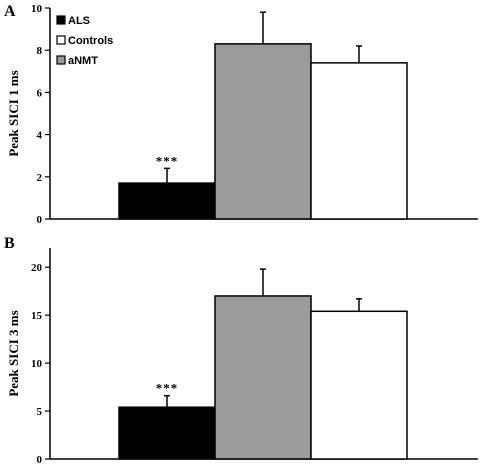 The width and height of the screenshot is (483, 469). I want to click on y-axis-label: Peak SICI 3 ms, so click(13, 353).